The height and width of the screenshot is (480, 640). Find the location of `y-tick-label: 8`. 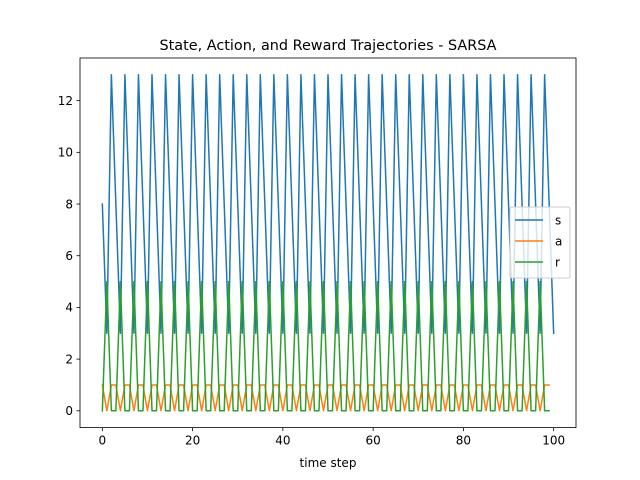

y-tick-label: 8 is located at coordinates (69, 204).